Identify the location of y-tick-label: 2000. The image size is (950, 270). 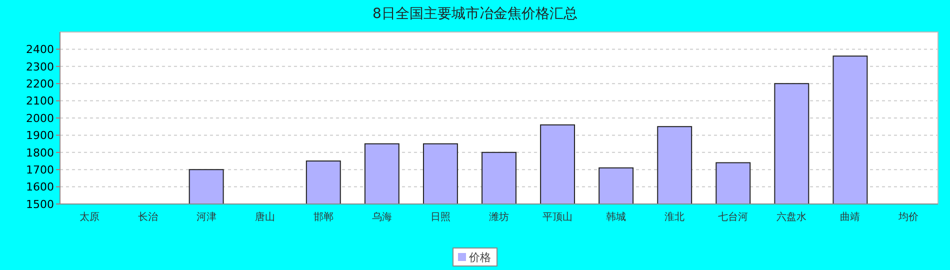
(40, 118).